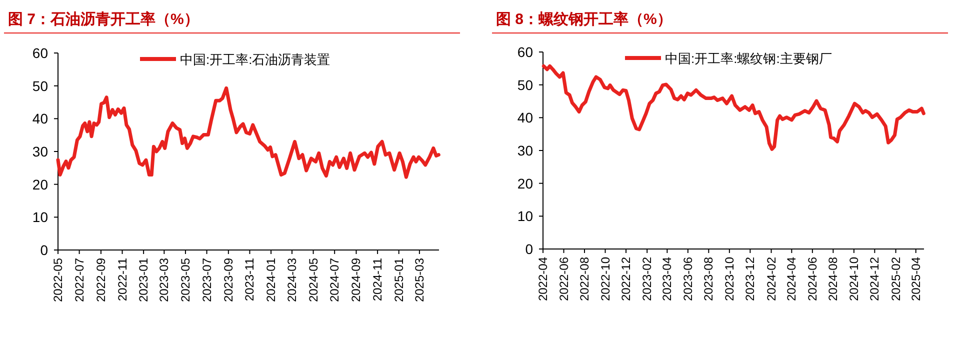 This screenshot has width=958, height=343. What do you see at coordinates (563, 279) in the screenshot?
I see `x-tick-label: 2022-06` at bounding box center [563, 279].